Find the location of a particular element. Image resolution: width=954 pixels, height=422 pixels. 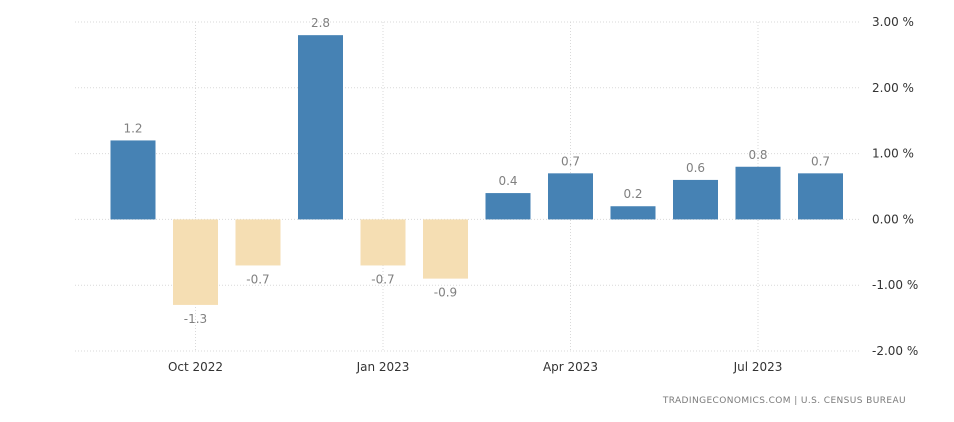

y-axis: 3.00 % 2.00 % 1.00 % 0.00 % -1.00 % -2.00 % is located at coordinates (895, 186).